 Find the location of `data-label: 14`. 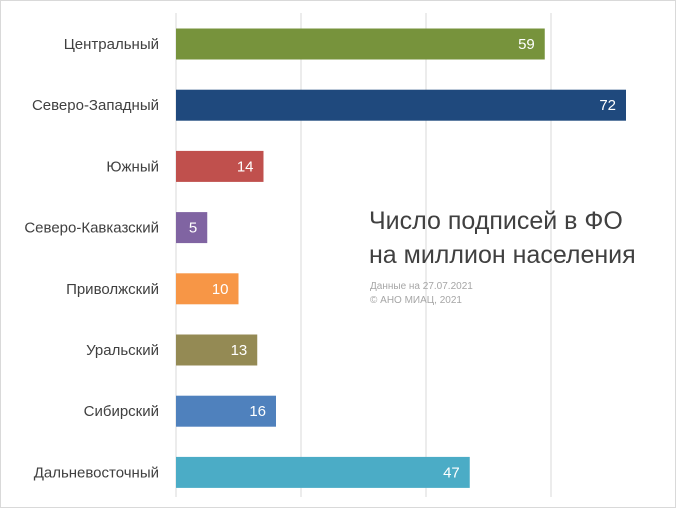

data-label: 14 is located at coordinates (245, 166).